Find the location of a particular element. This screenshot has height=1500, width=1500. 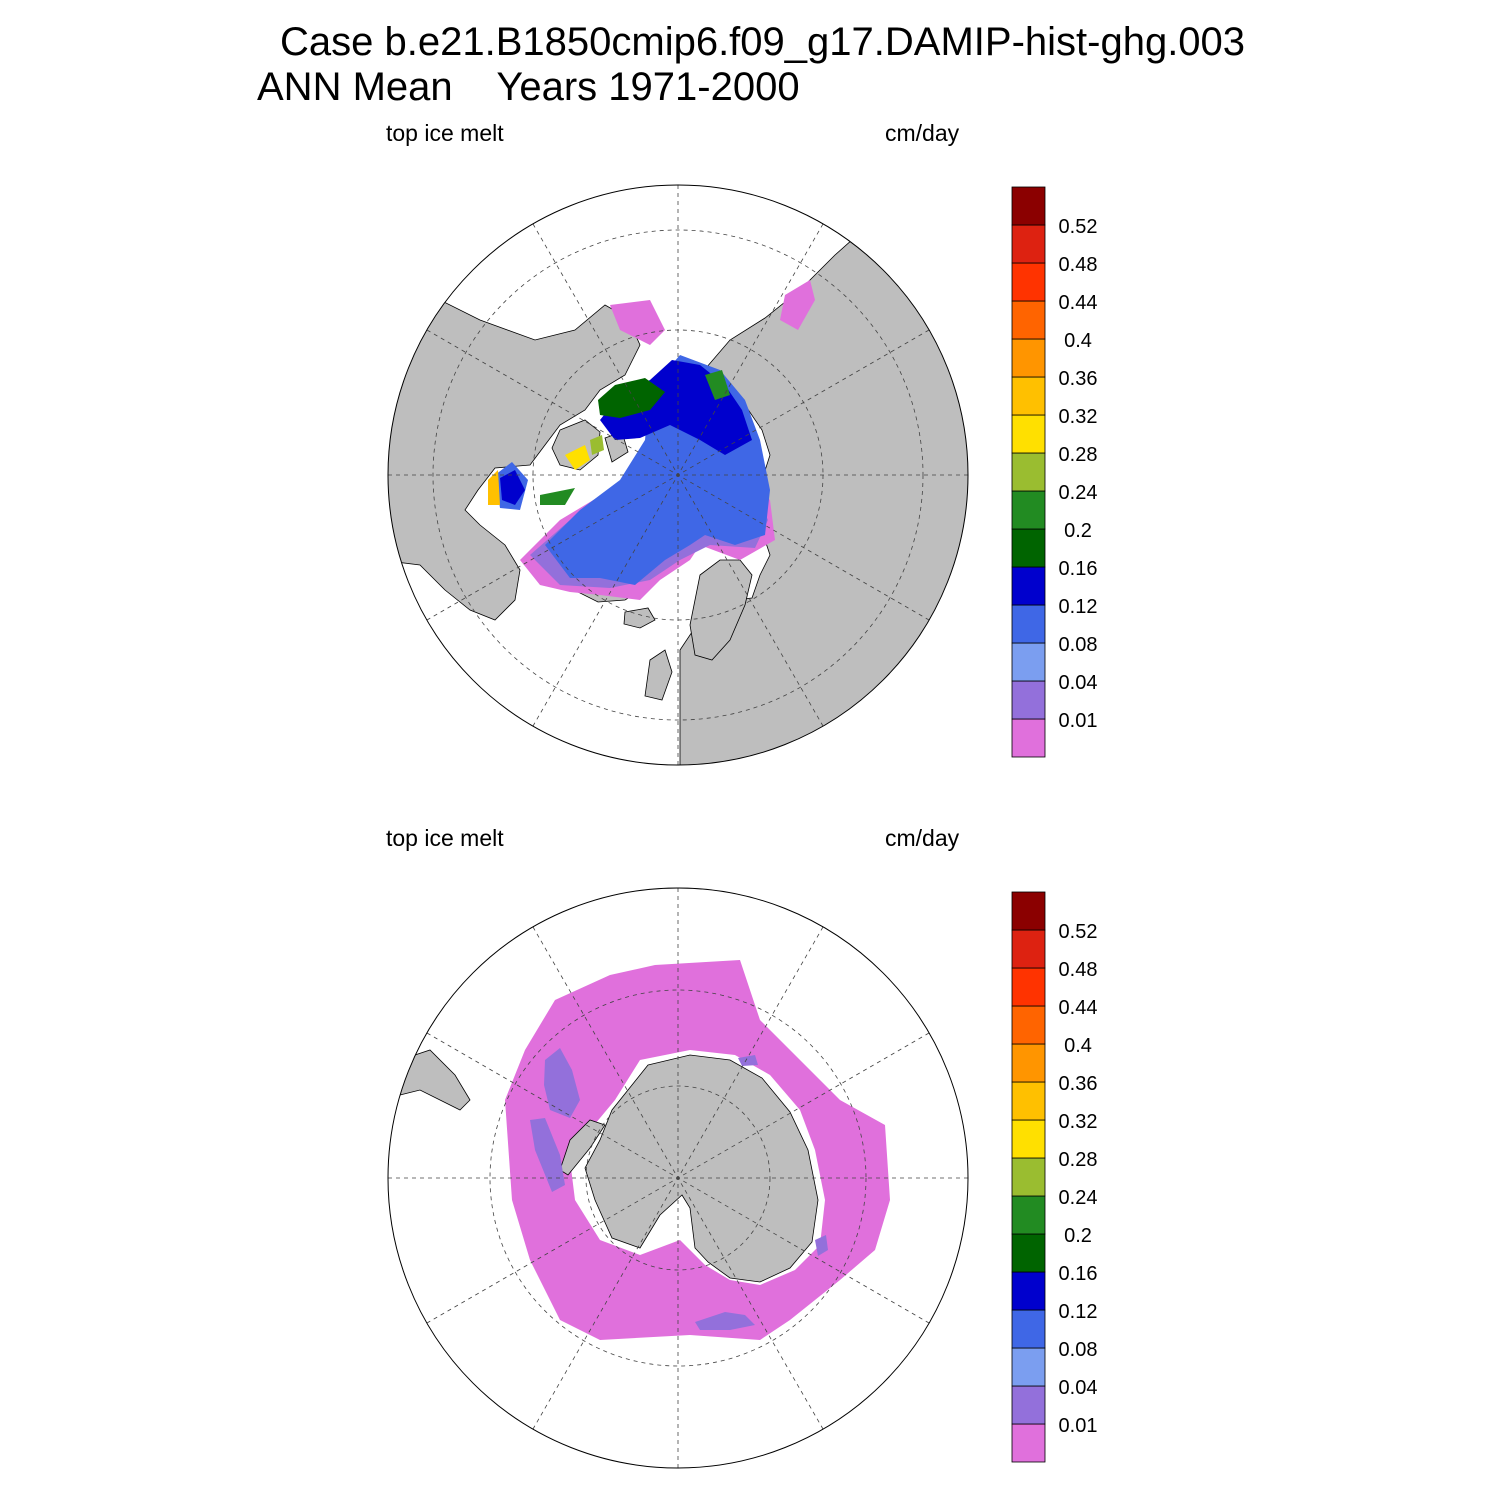

north-colorbar-tick-label: 0.4 is located at coordinates (1078, 341).